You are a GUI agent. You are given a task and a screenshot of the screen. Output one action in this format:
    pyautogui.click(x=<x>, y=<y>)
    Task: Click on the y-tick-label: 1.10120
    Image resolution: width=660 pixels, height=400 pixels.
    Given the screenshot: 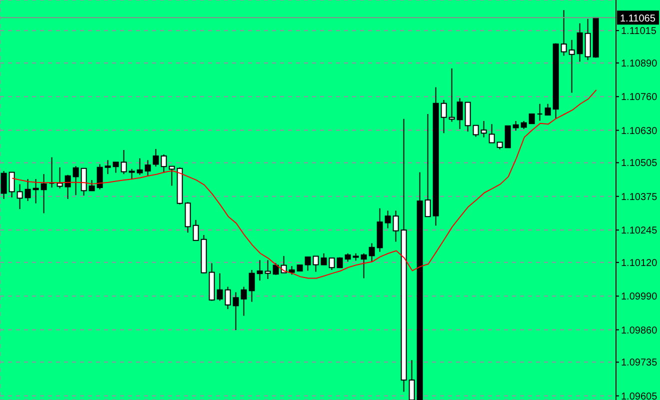 What is the action you would take?
    pyautogui.click(x=639, y=263)
    